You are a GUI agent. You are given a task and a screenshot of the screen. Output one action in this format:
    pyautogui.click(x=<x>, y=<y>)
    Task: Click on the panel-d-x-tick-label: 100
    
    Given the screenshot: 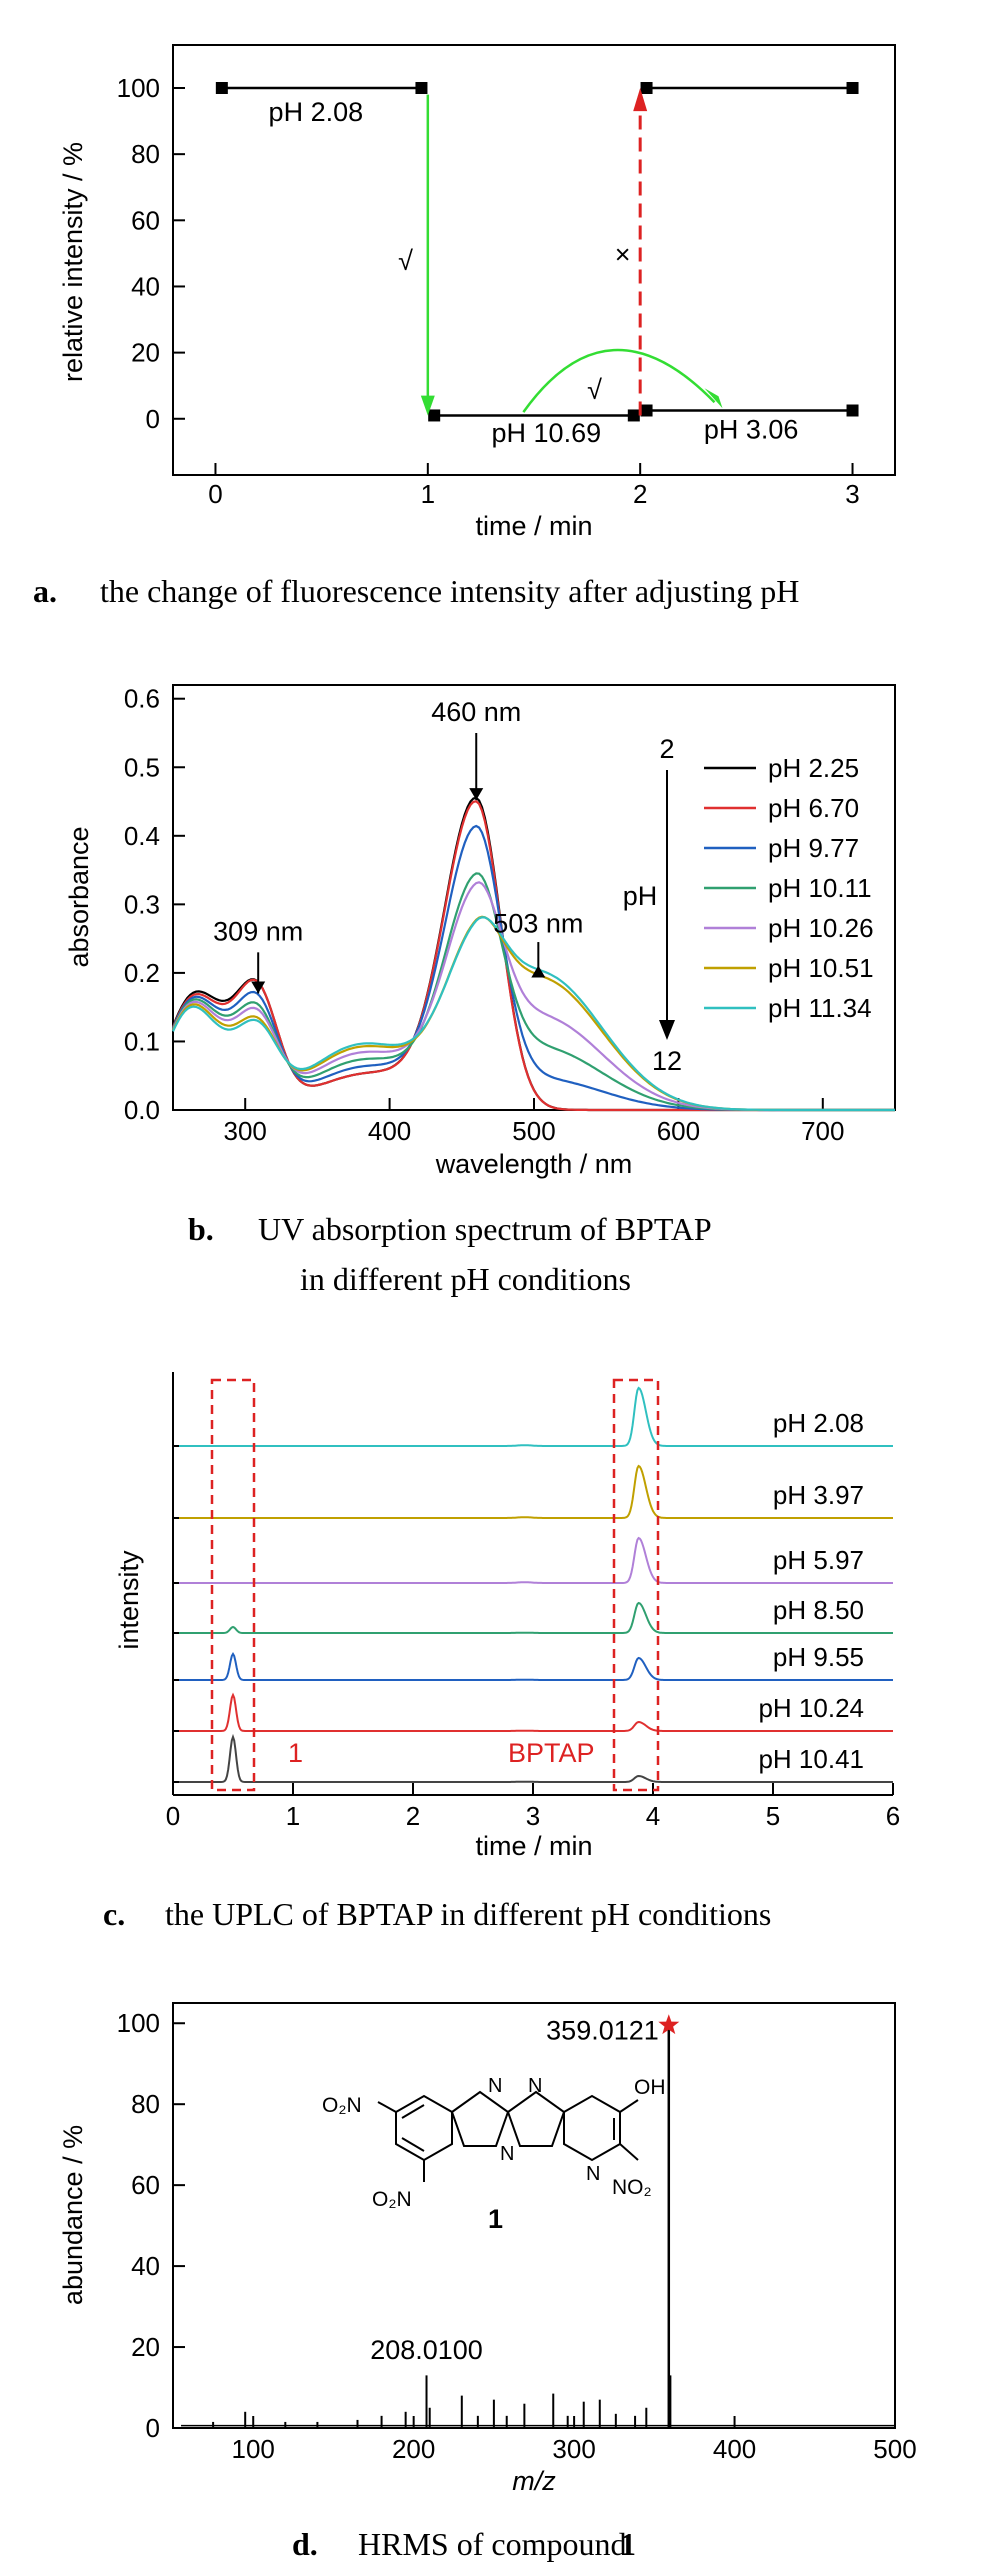 What is the action you would take?
    pyautogui.click(x=253, y=2449)
    